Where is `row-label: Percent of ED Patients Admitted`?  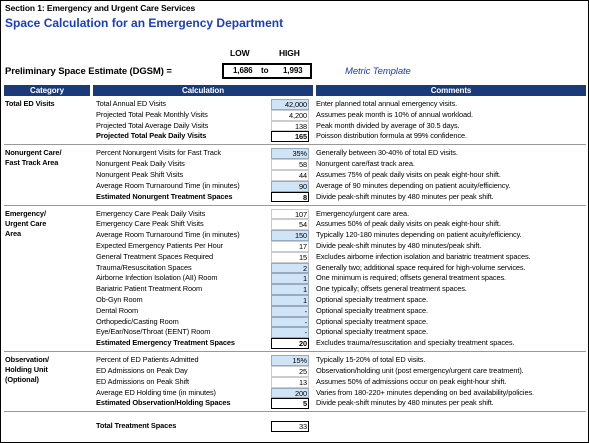
row-label: Percent of ED Patients Admitted is located at coordinates (147, 360).